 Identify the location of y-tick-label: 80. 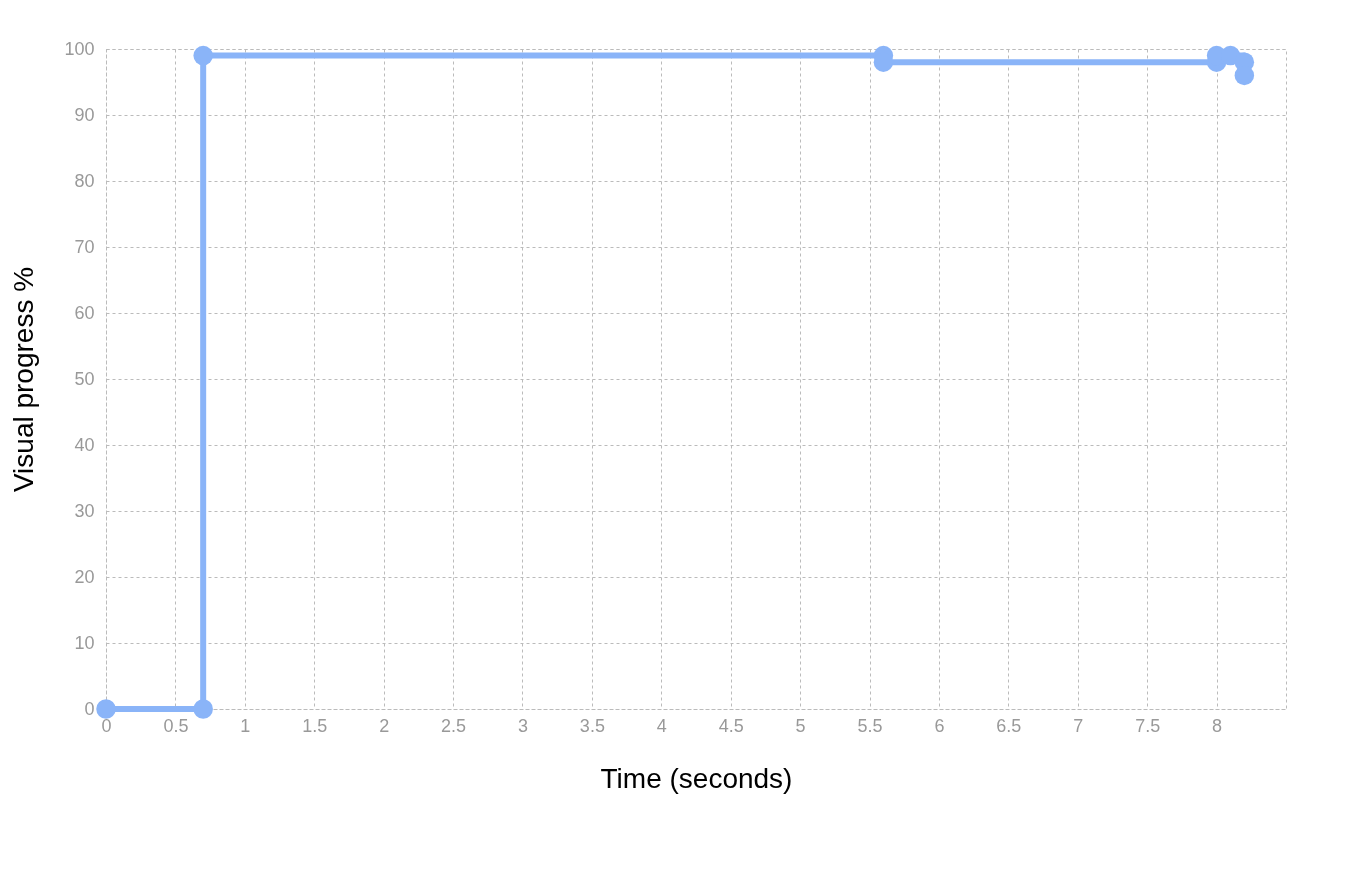
(84, 180).